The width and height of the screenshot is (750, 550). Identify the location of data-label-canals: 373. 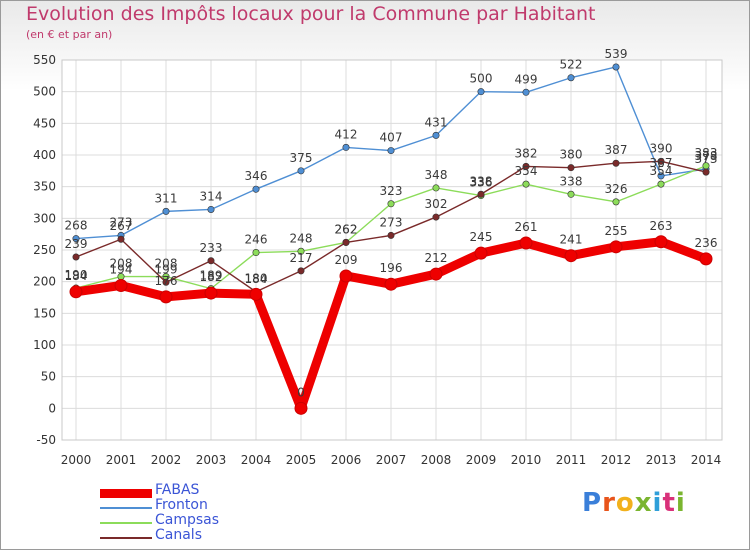
(706, 159).